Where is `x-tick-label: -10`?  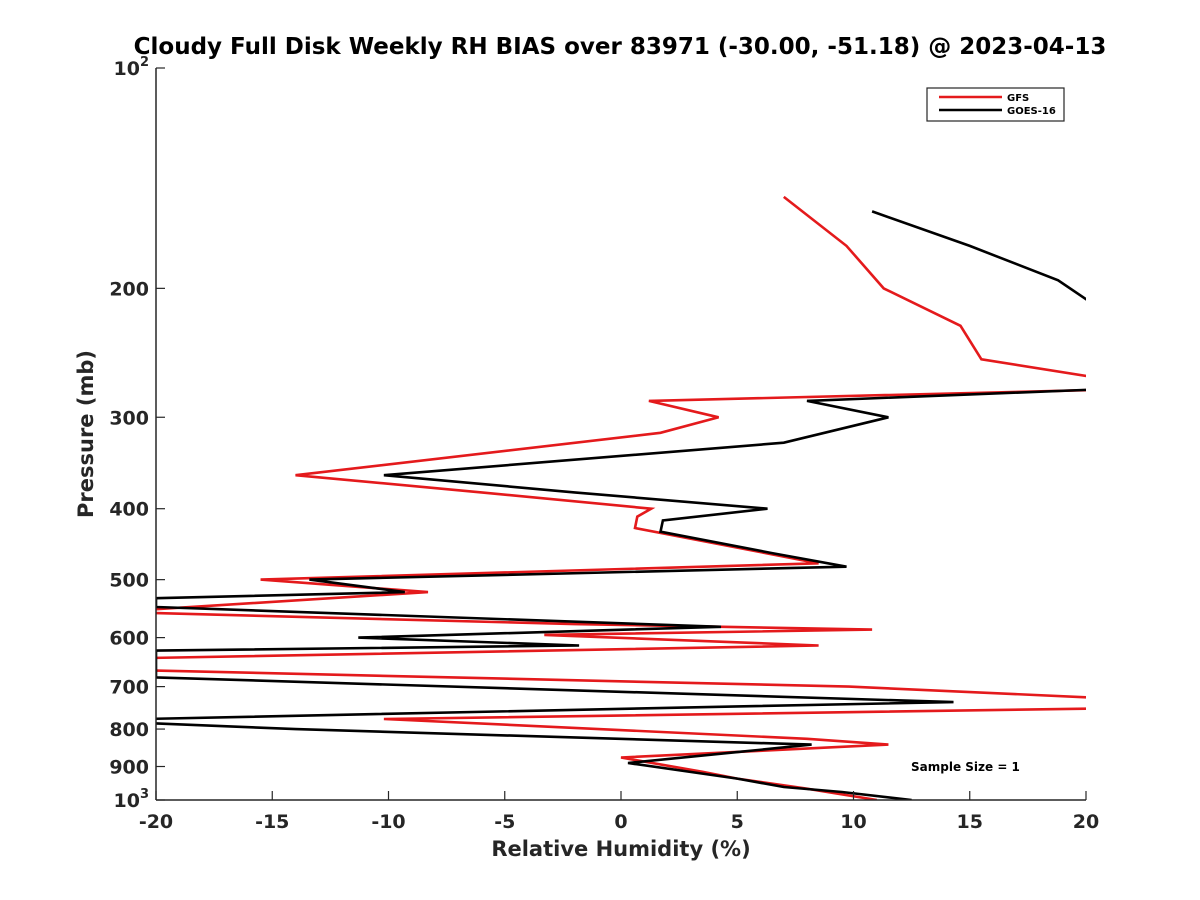
x-tick-label: -10 is located at coordinates (388, 822).